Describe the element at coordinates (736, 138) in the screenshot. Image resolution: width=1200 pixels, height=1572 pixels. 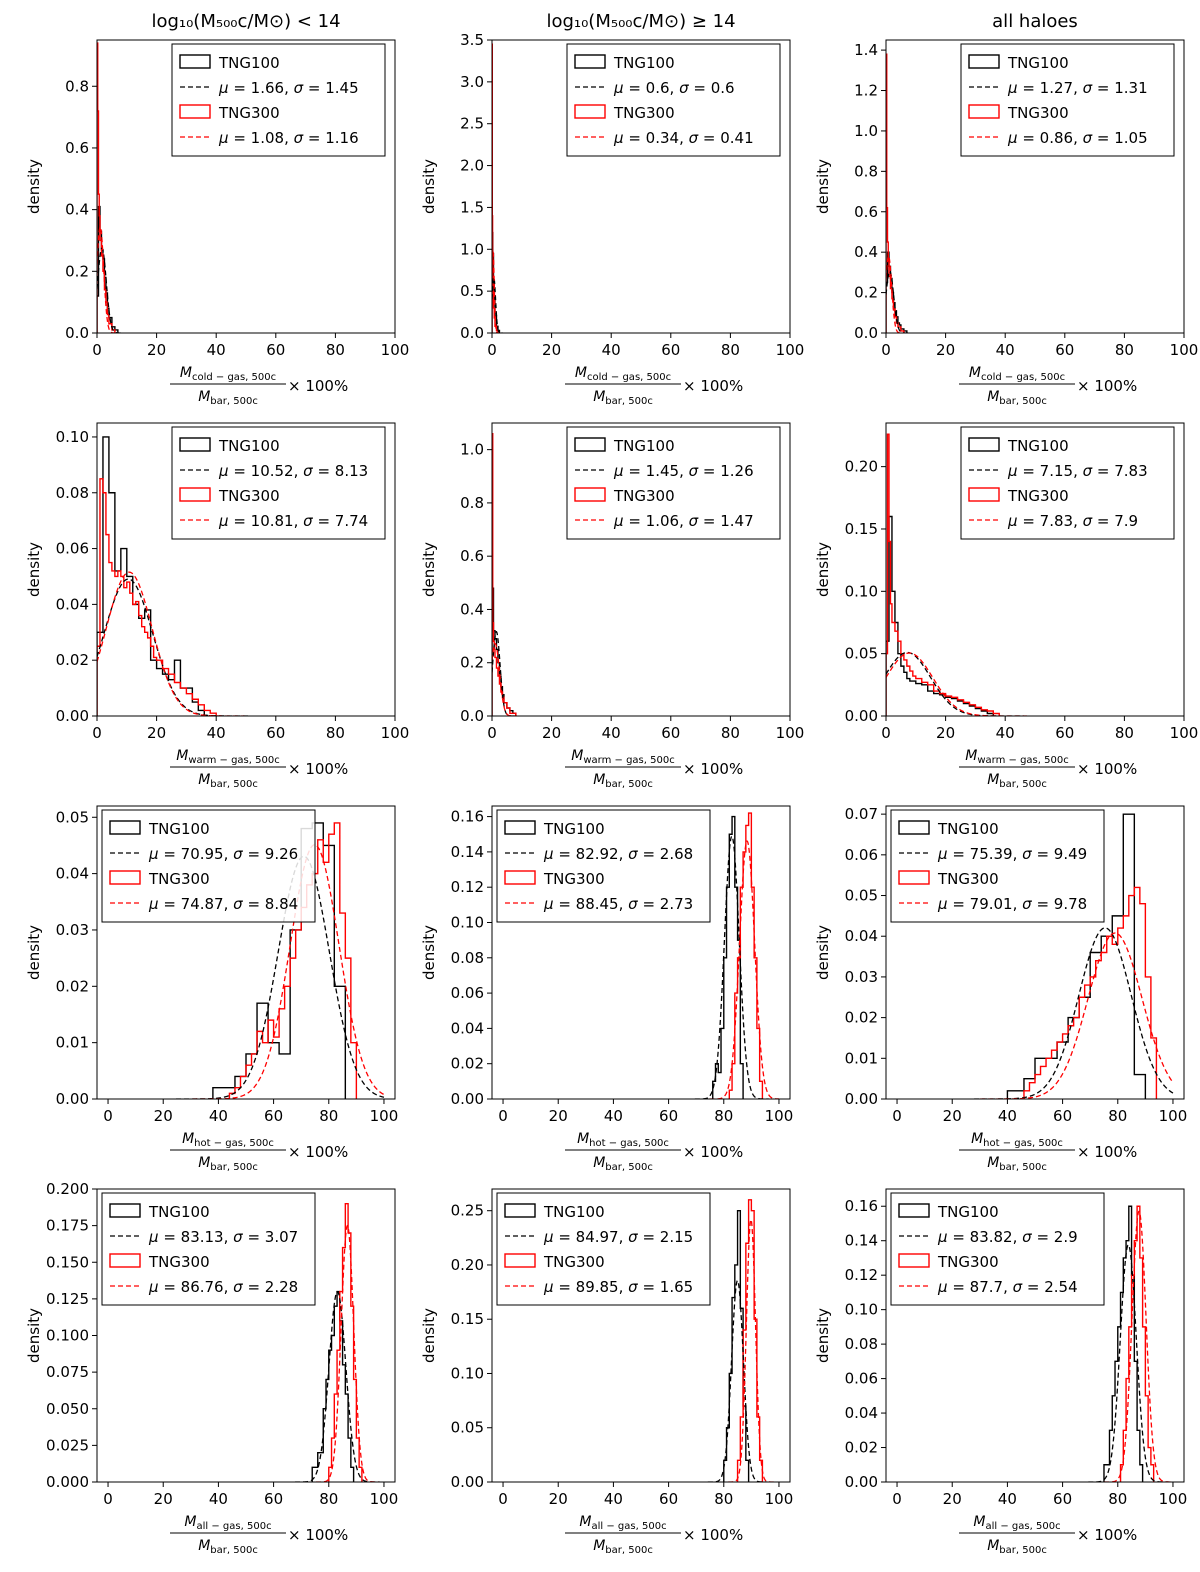
I see `sigma-value: 0.41` at that location.